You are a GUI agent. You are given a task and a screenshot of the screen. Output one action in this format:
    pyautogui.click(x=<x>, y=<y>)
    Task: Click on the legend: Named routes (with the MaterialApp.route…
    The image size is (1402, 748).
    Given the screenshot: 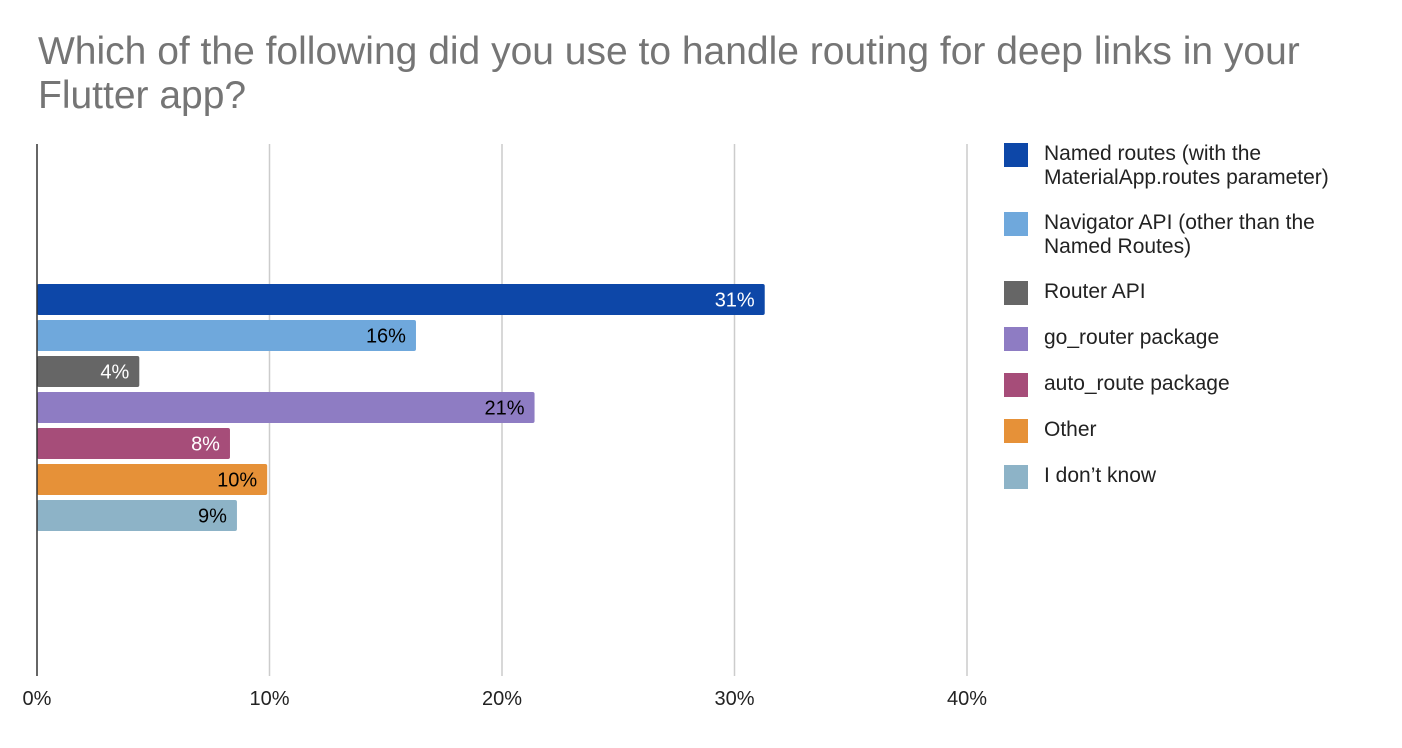 What is the action you would take?
    pyautogui.click(x=1194, y=326)
    